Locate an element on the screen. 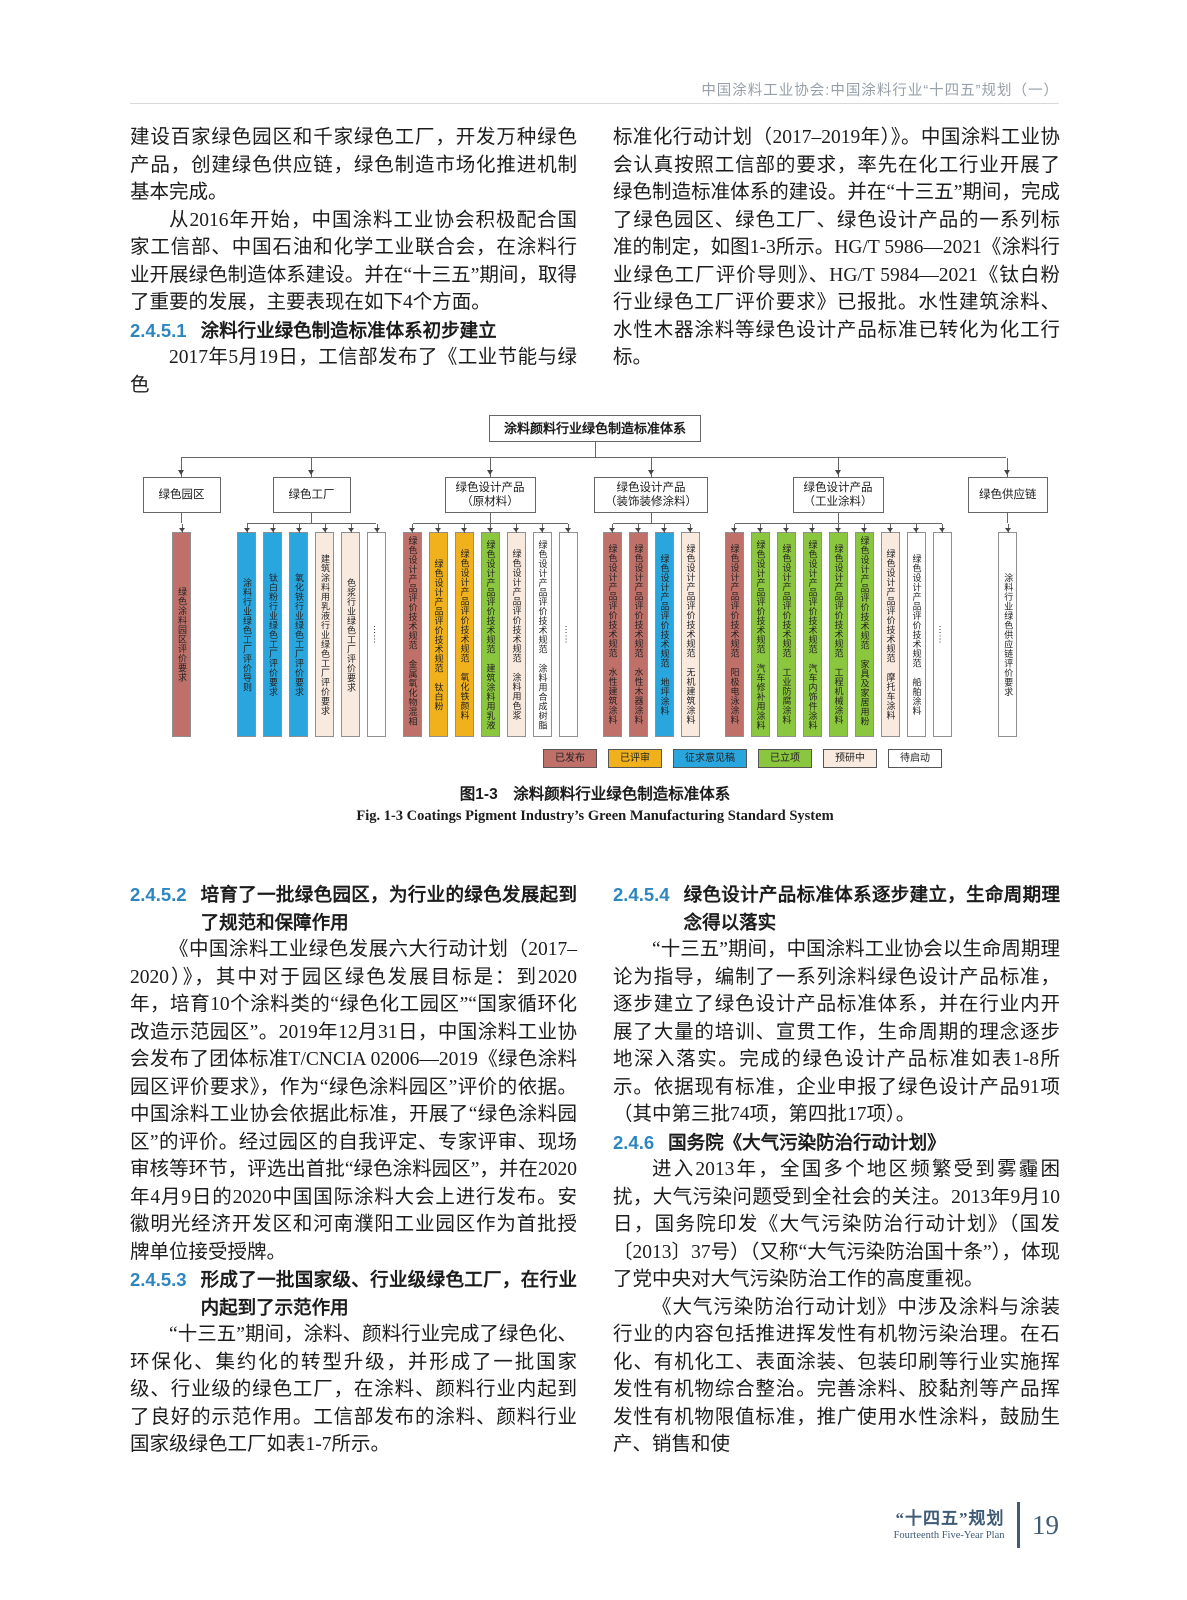 The height and width of the screenshot is (1600, 1187). header-rule is located at coordinates (594, 103).